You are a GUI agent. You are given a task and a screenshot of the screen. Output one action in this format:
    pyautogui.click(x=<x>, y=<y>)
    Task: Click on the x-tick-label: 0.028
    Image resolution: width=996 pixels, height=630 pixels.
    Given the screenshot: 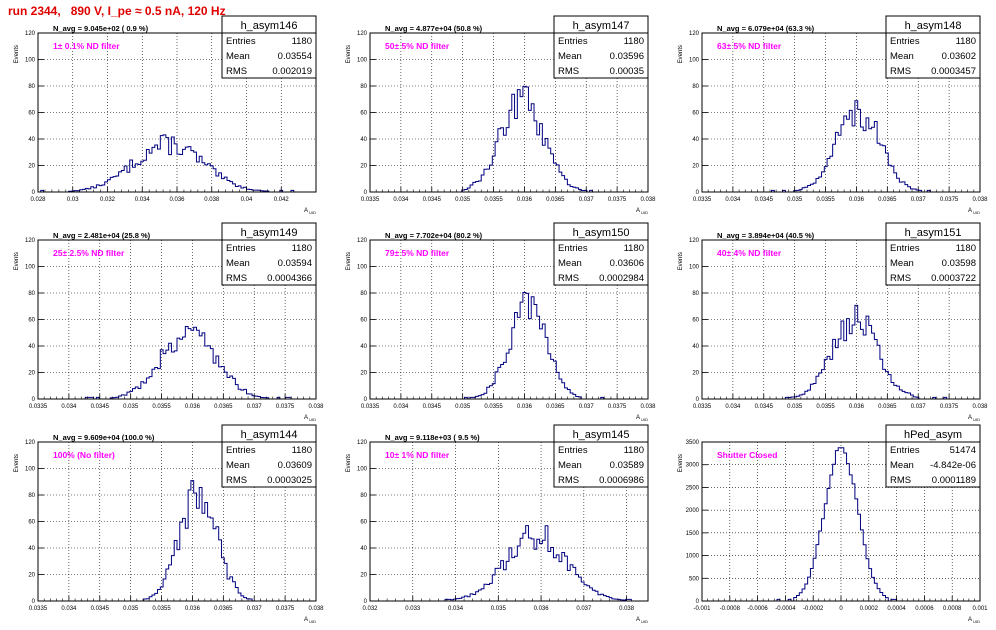 What is the action you would take?
    pyautogui.click(x=38, y=200)
    